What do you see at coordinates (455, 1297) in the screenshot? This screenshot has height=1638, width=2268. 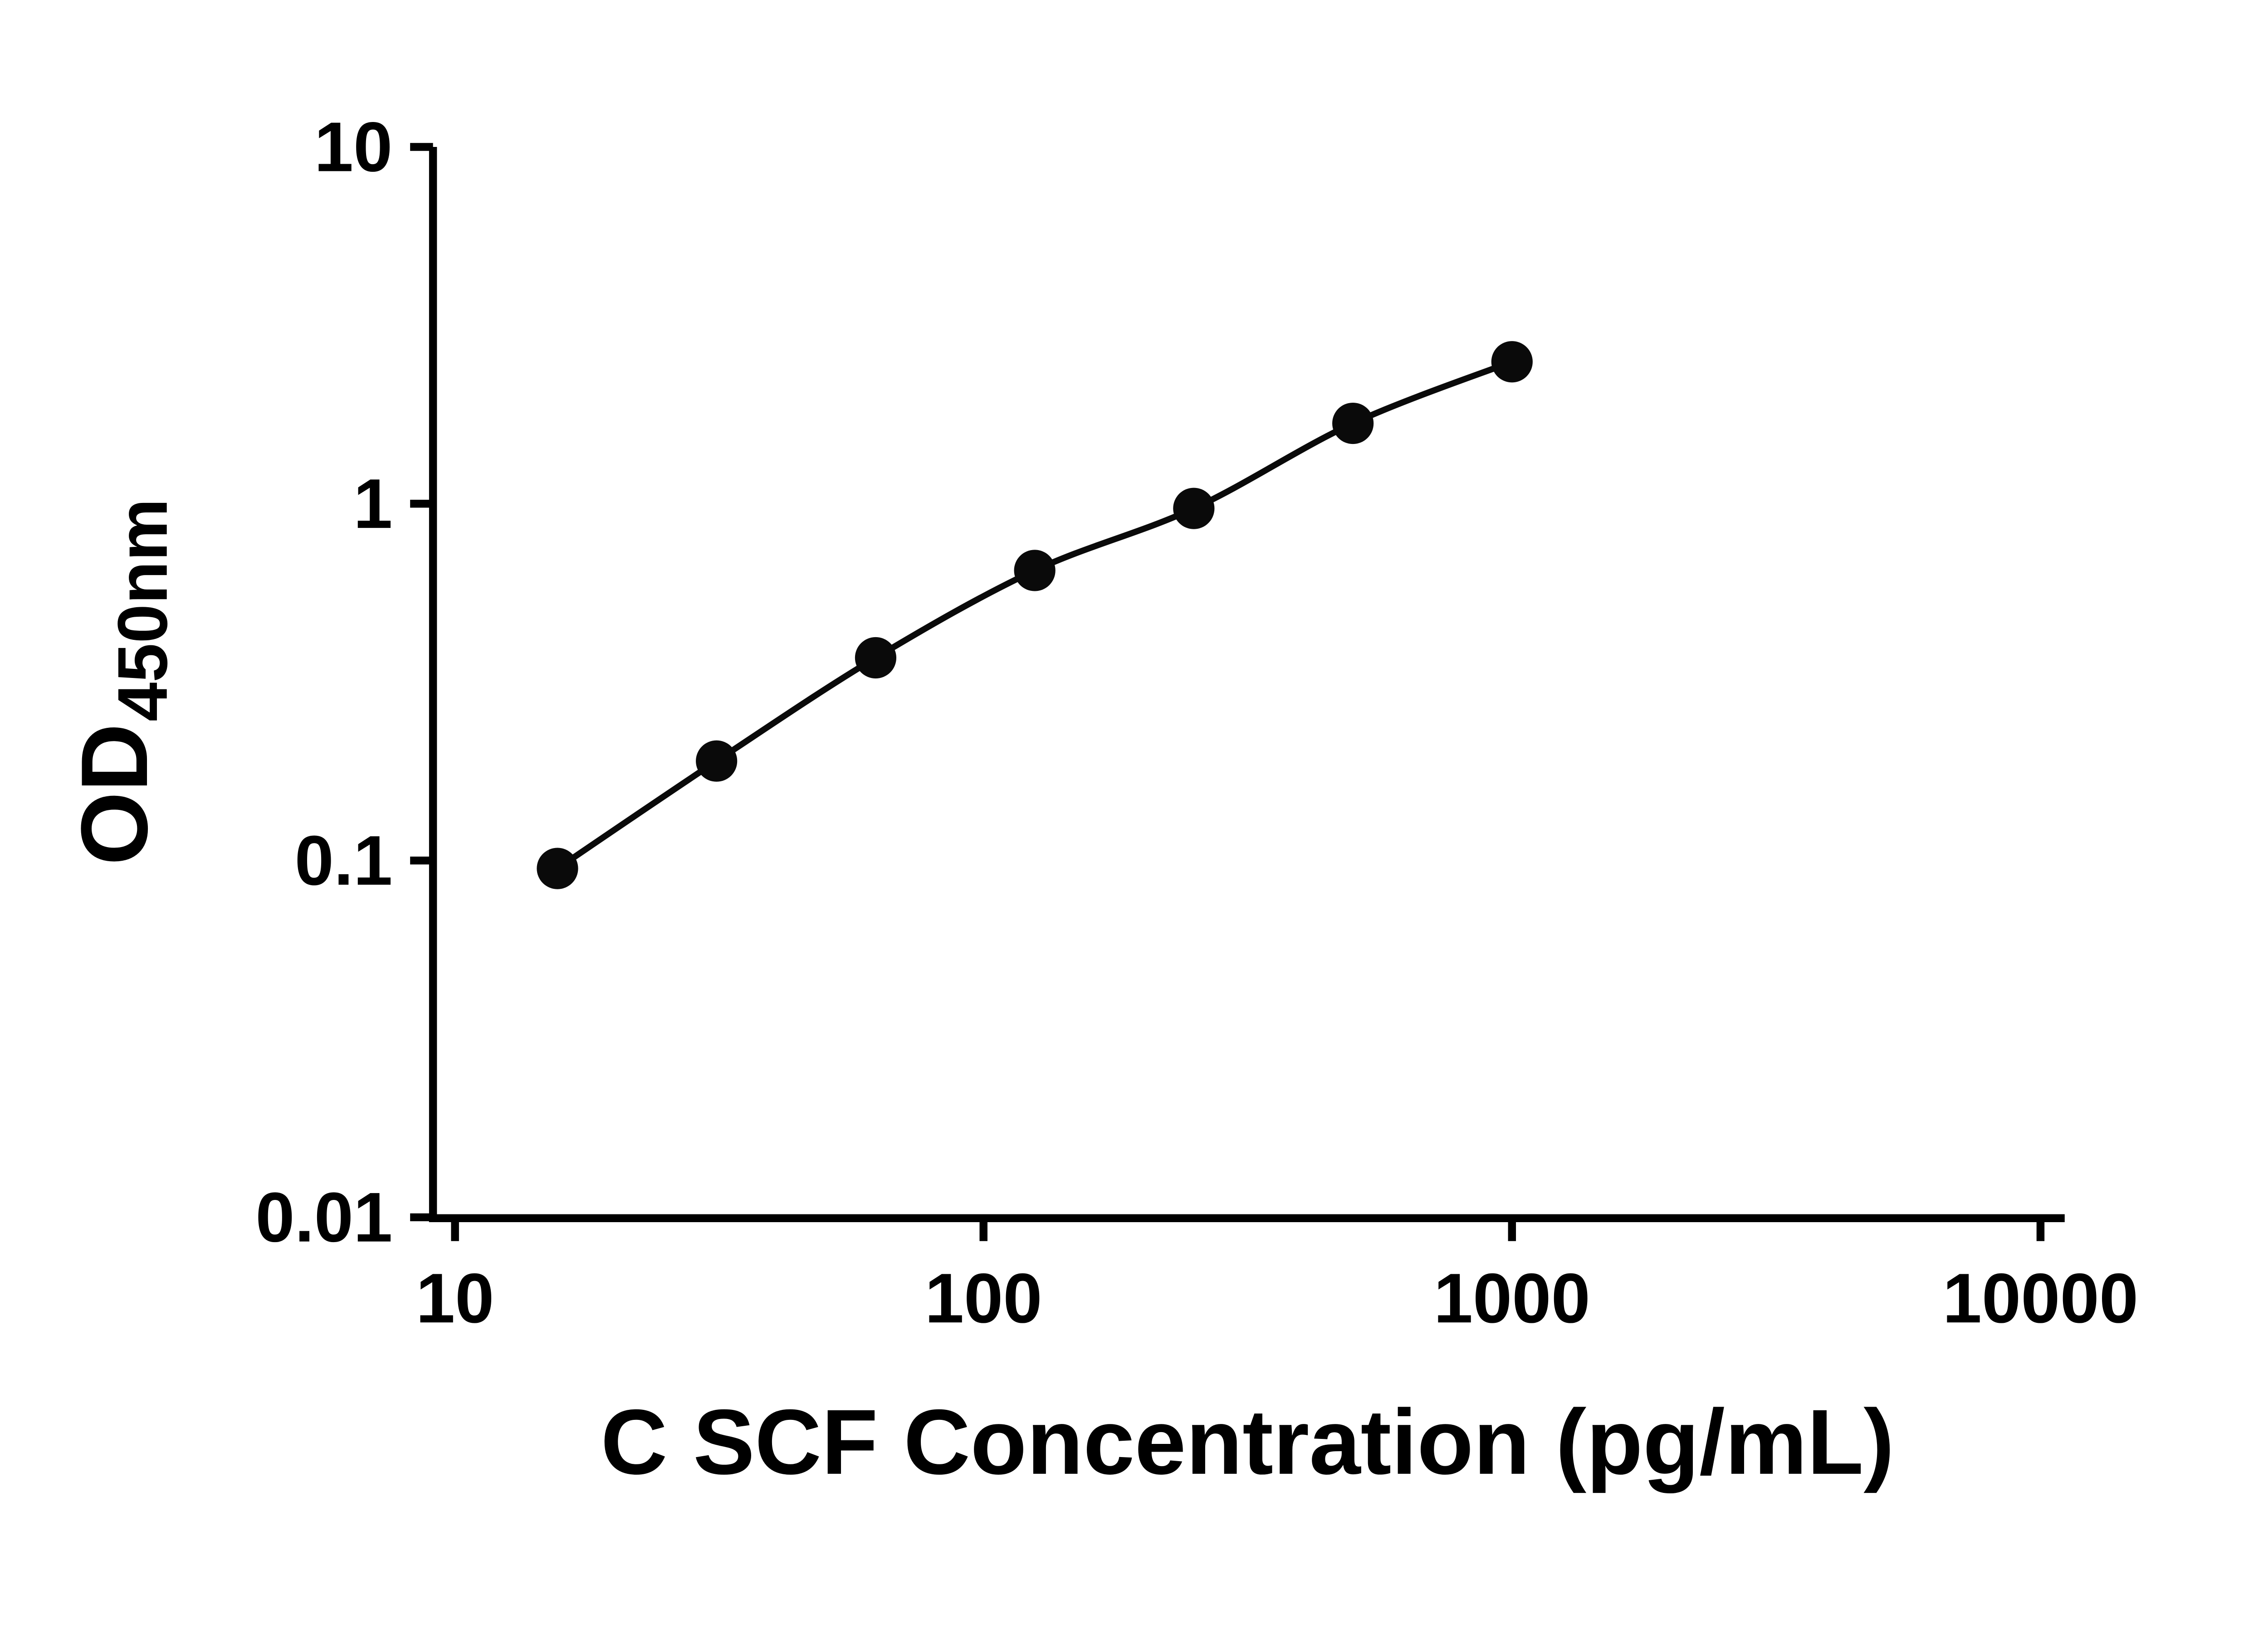 I see `x-tick-label: 10` at bounding box center [455, 1297].